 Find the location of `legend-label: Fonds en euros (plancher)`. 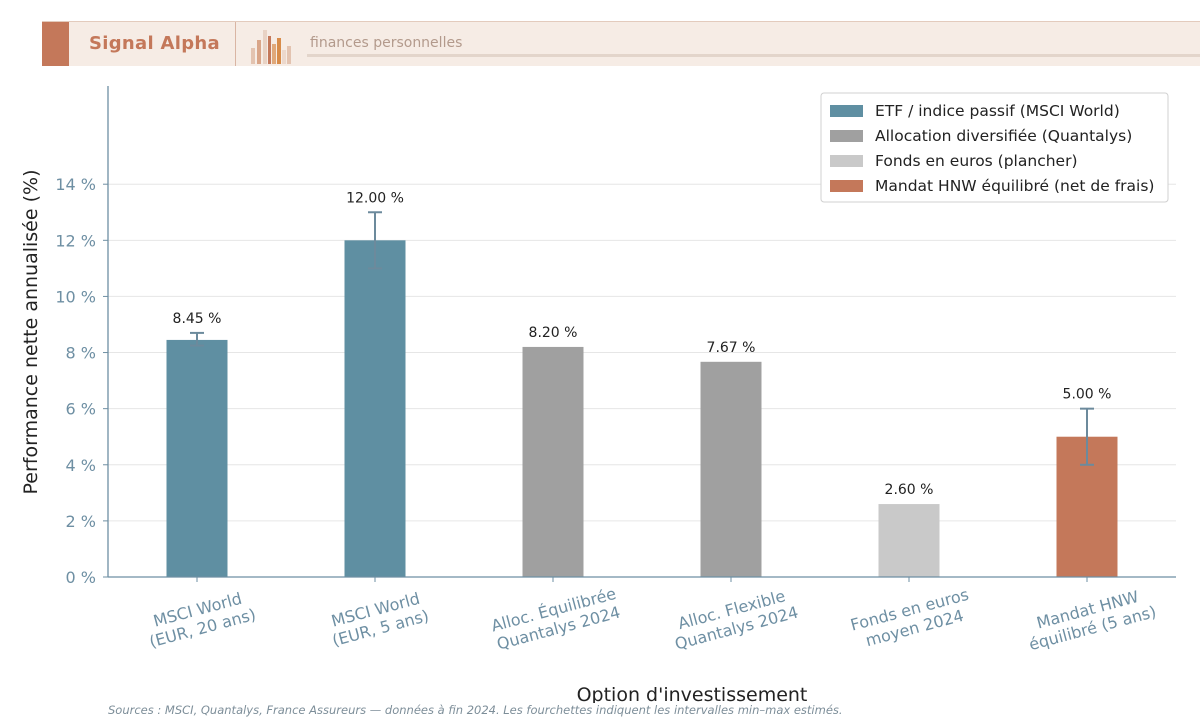

legend-label: Fonds en euros (plancher) is located at coordinates (976, 161).